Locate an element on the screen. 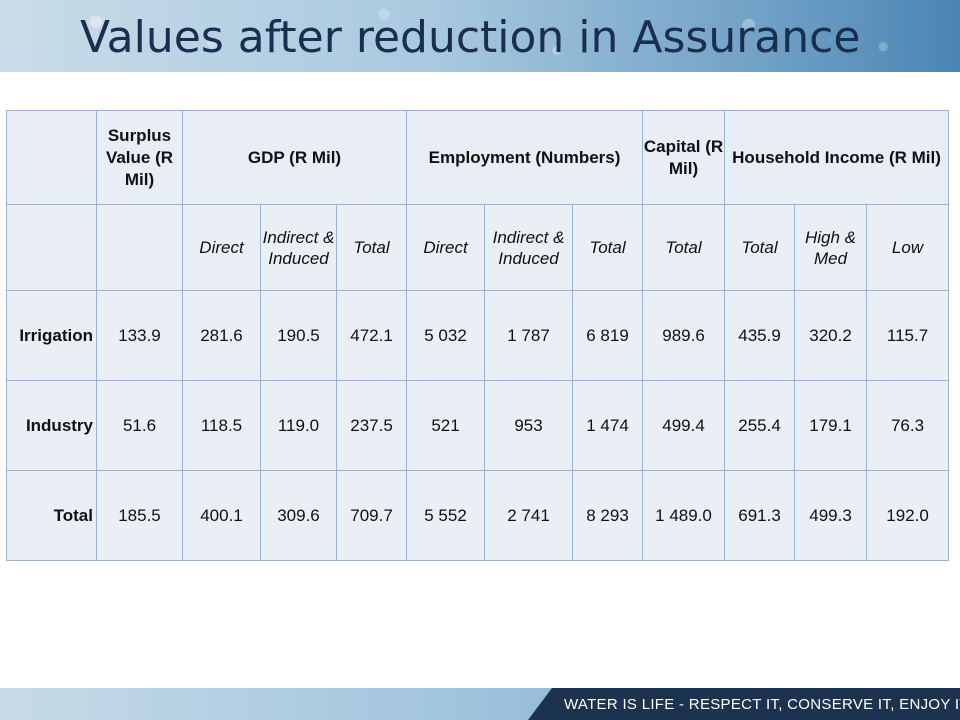 Image resolution: width=960 pixels, height=720 pixels. table-cell: 190.5 is located at coordinates (298, 335).